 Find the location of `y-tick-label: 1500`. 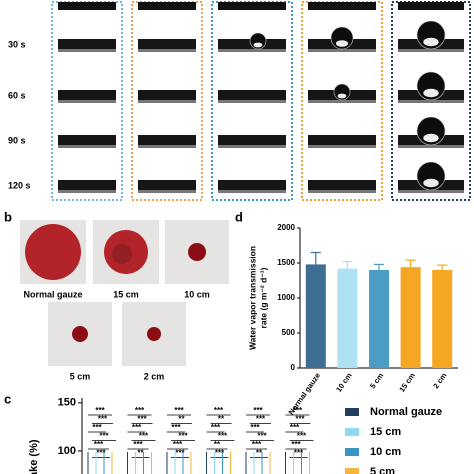

y-tick-label: 1500 is located at coordinates (286, 262).